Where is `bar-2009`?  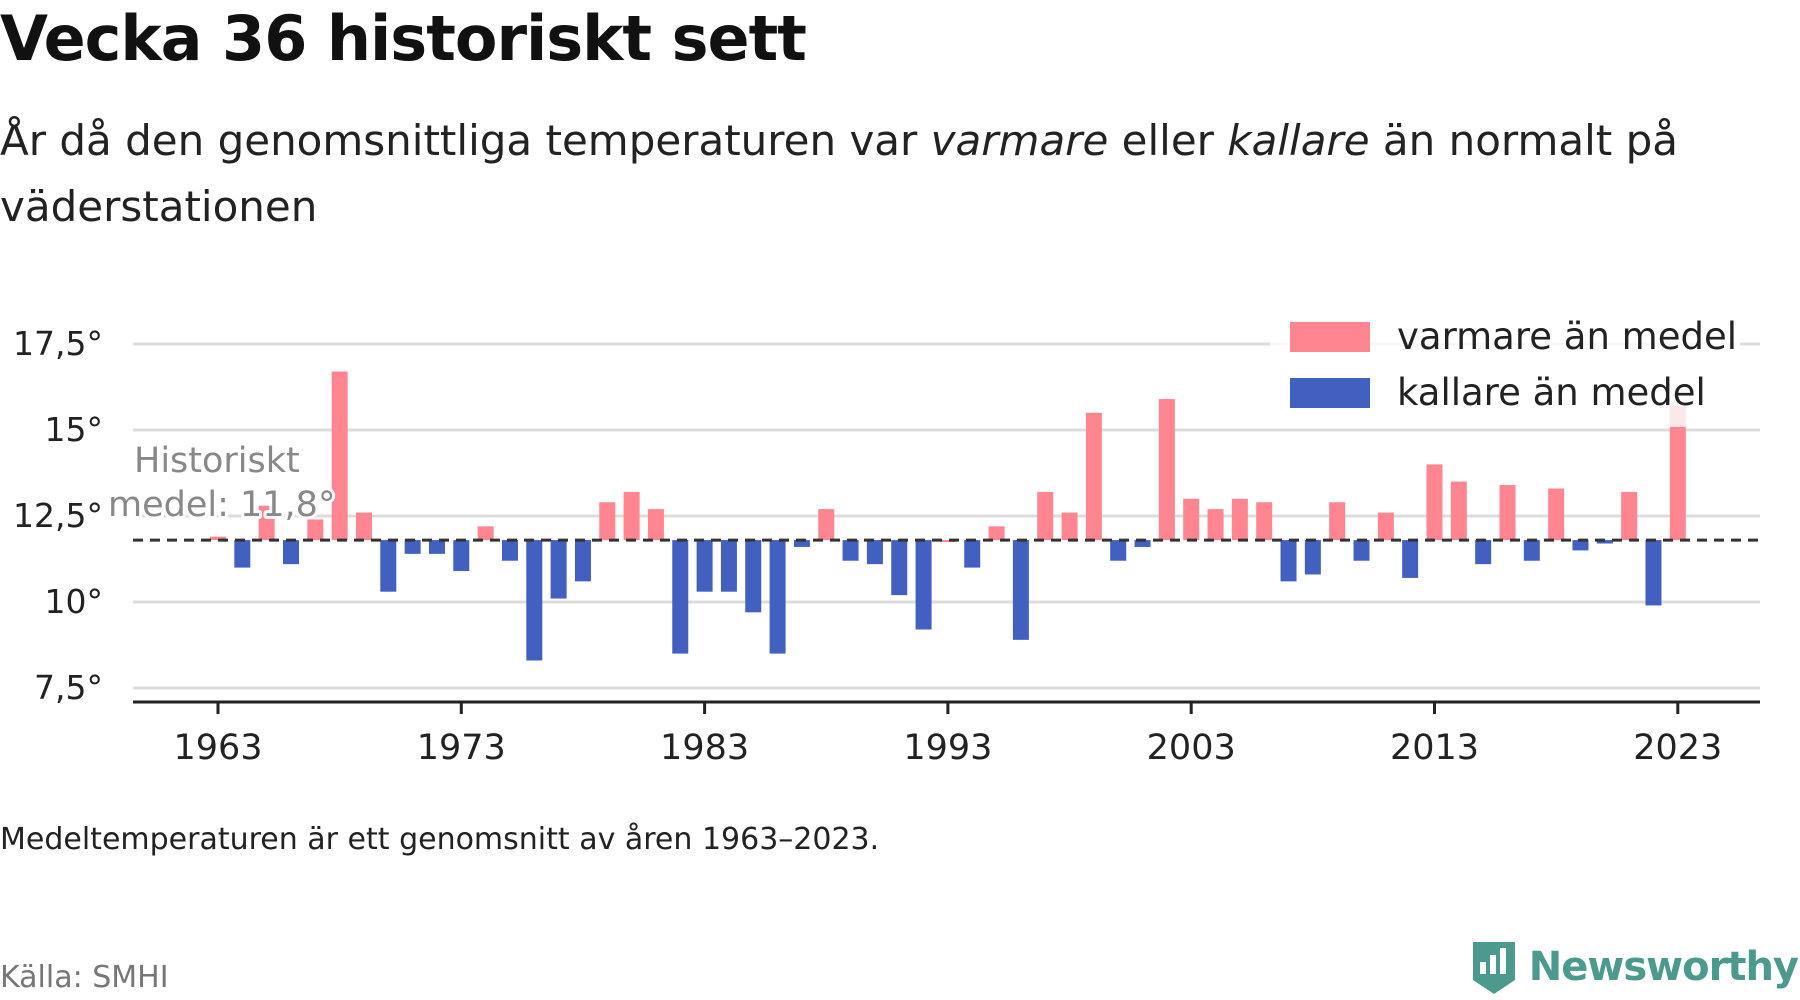 bar-2009 is located at coordinates (1337, 521).